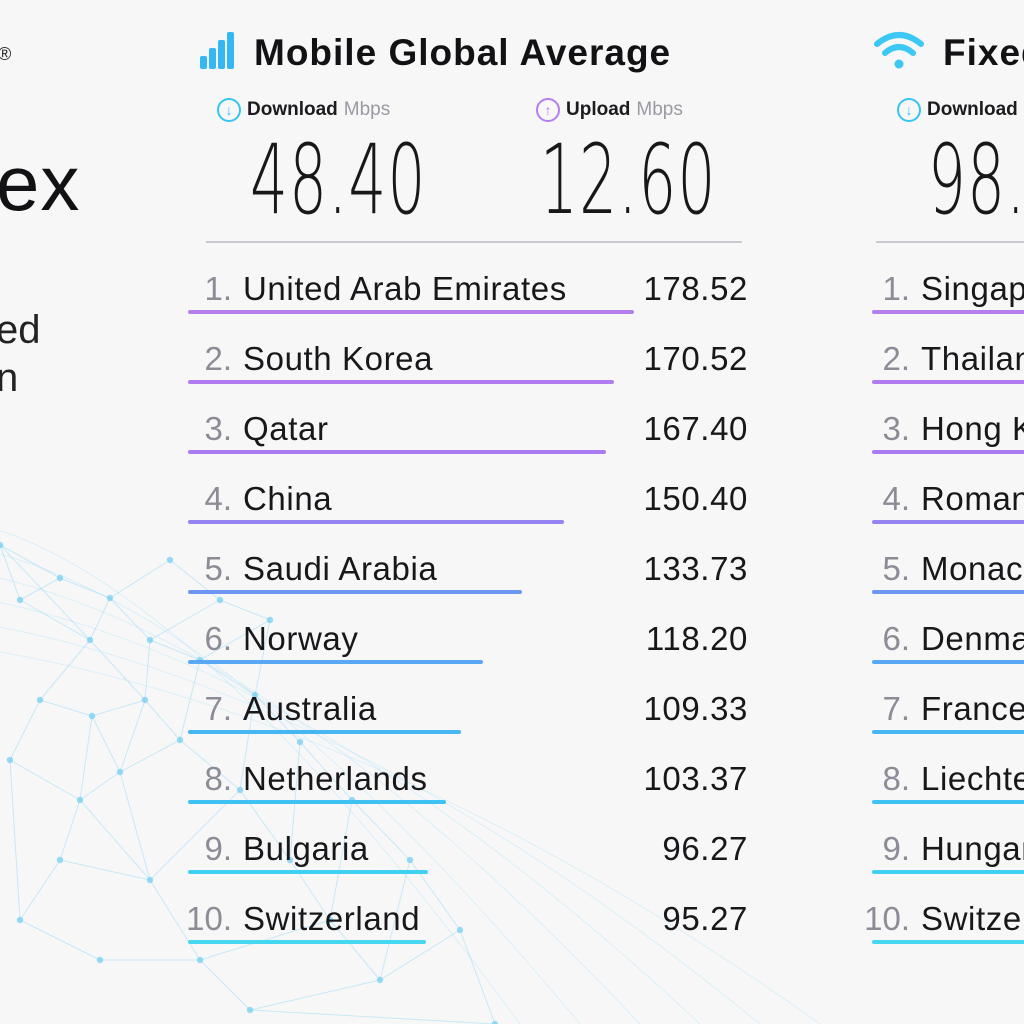  I want to click on brand-wordmark: ex, so click(40, 183).